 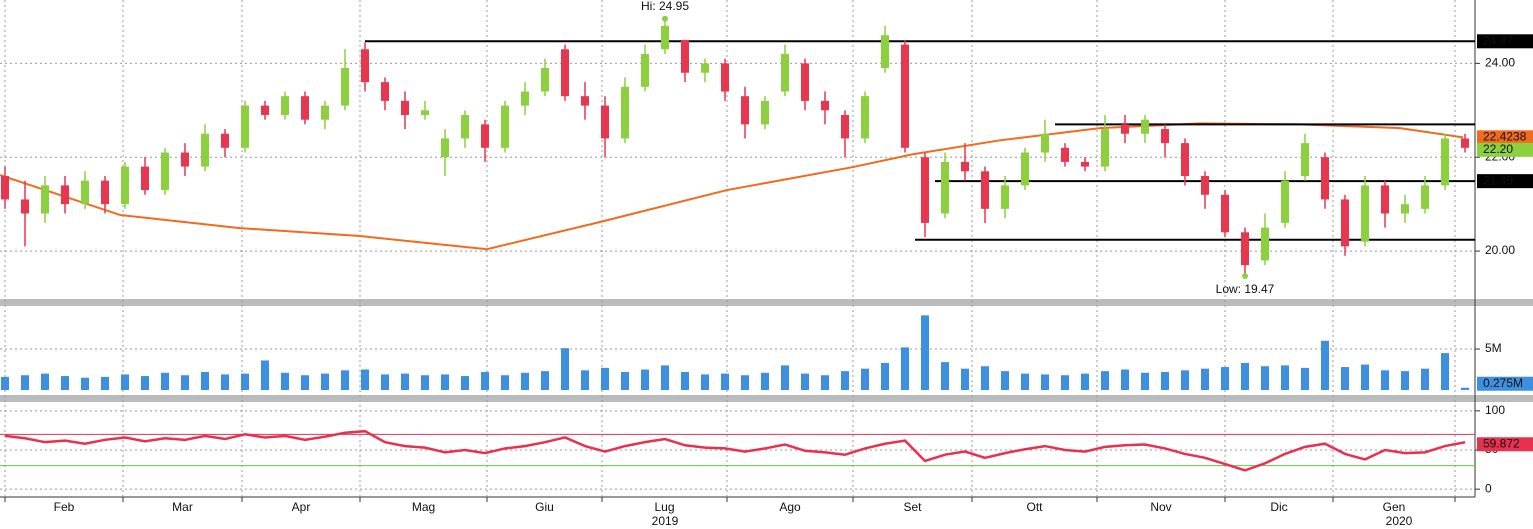 What do you see at coordinates (1505, 149) in the screenshot?
I see `last-price-label-box` at bounding box center [1505, 149].